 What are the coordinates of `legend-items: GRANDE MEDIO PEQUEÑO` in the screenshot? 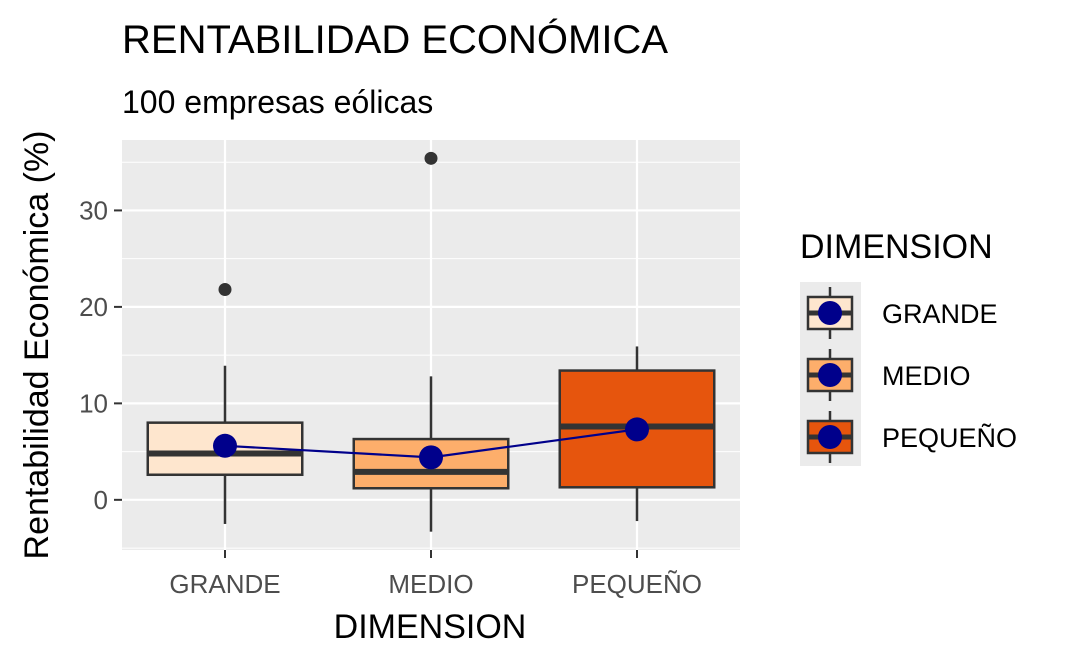 It's located at (911, 375).